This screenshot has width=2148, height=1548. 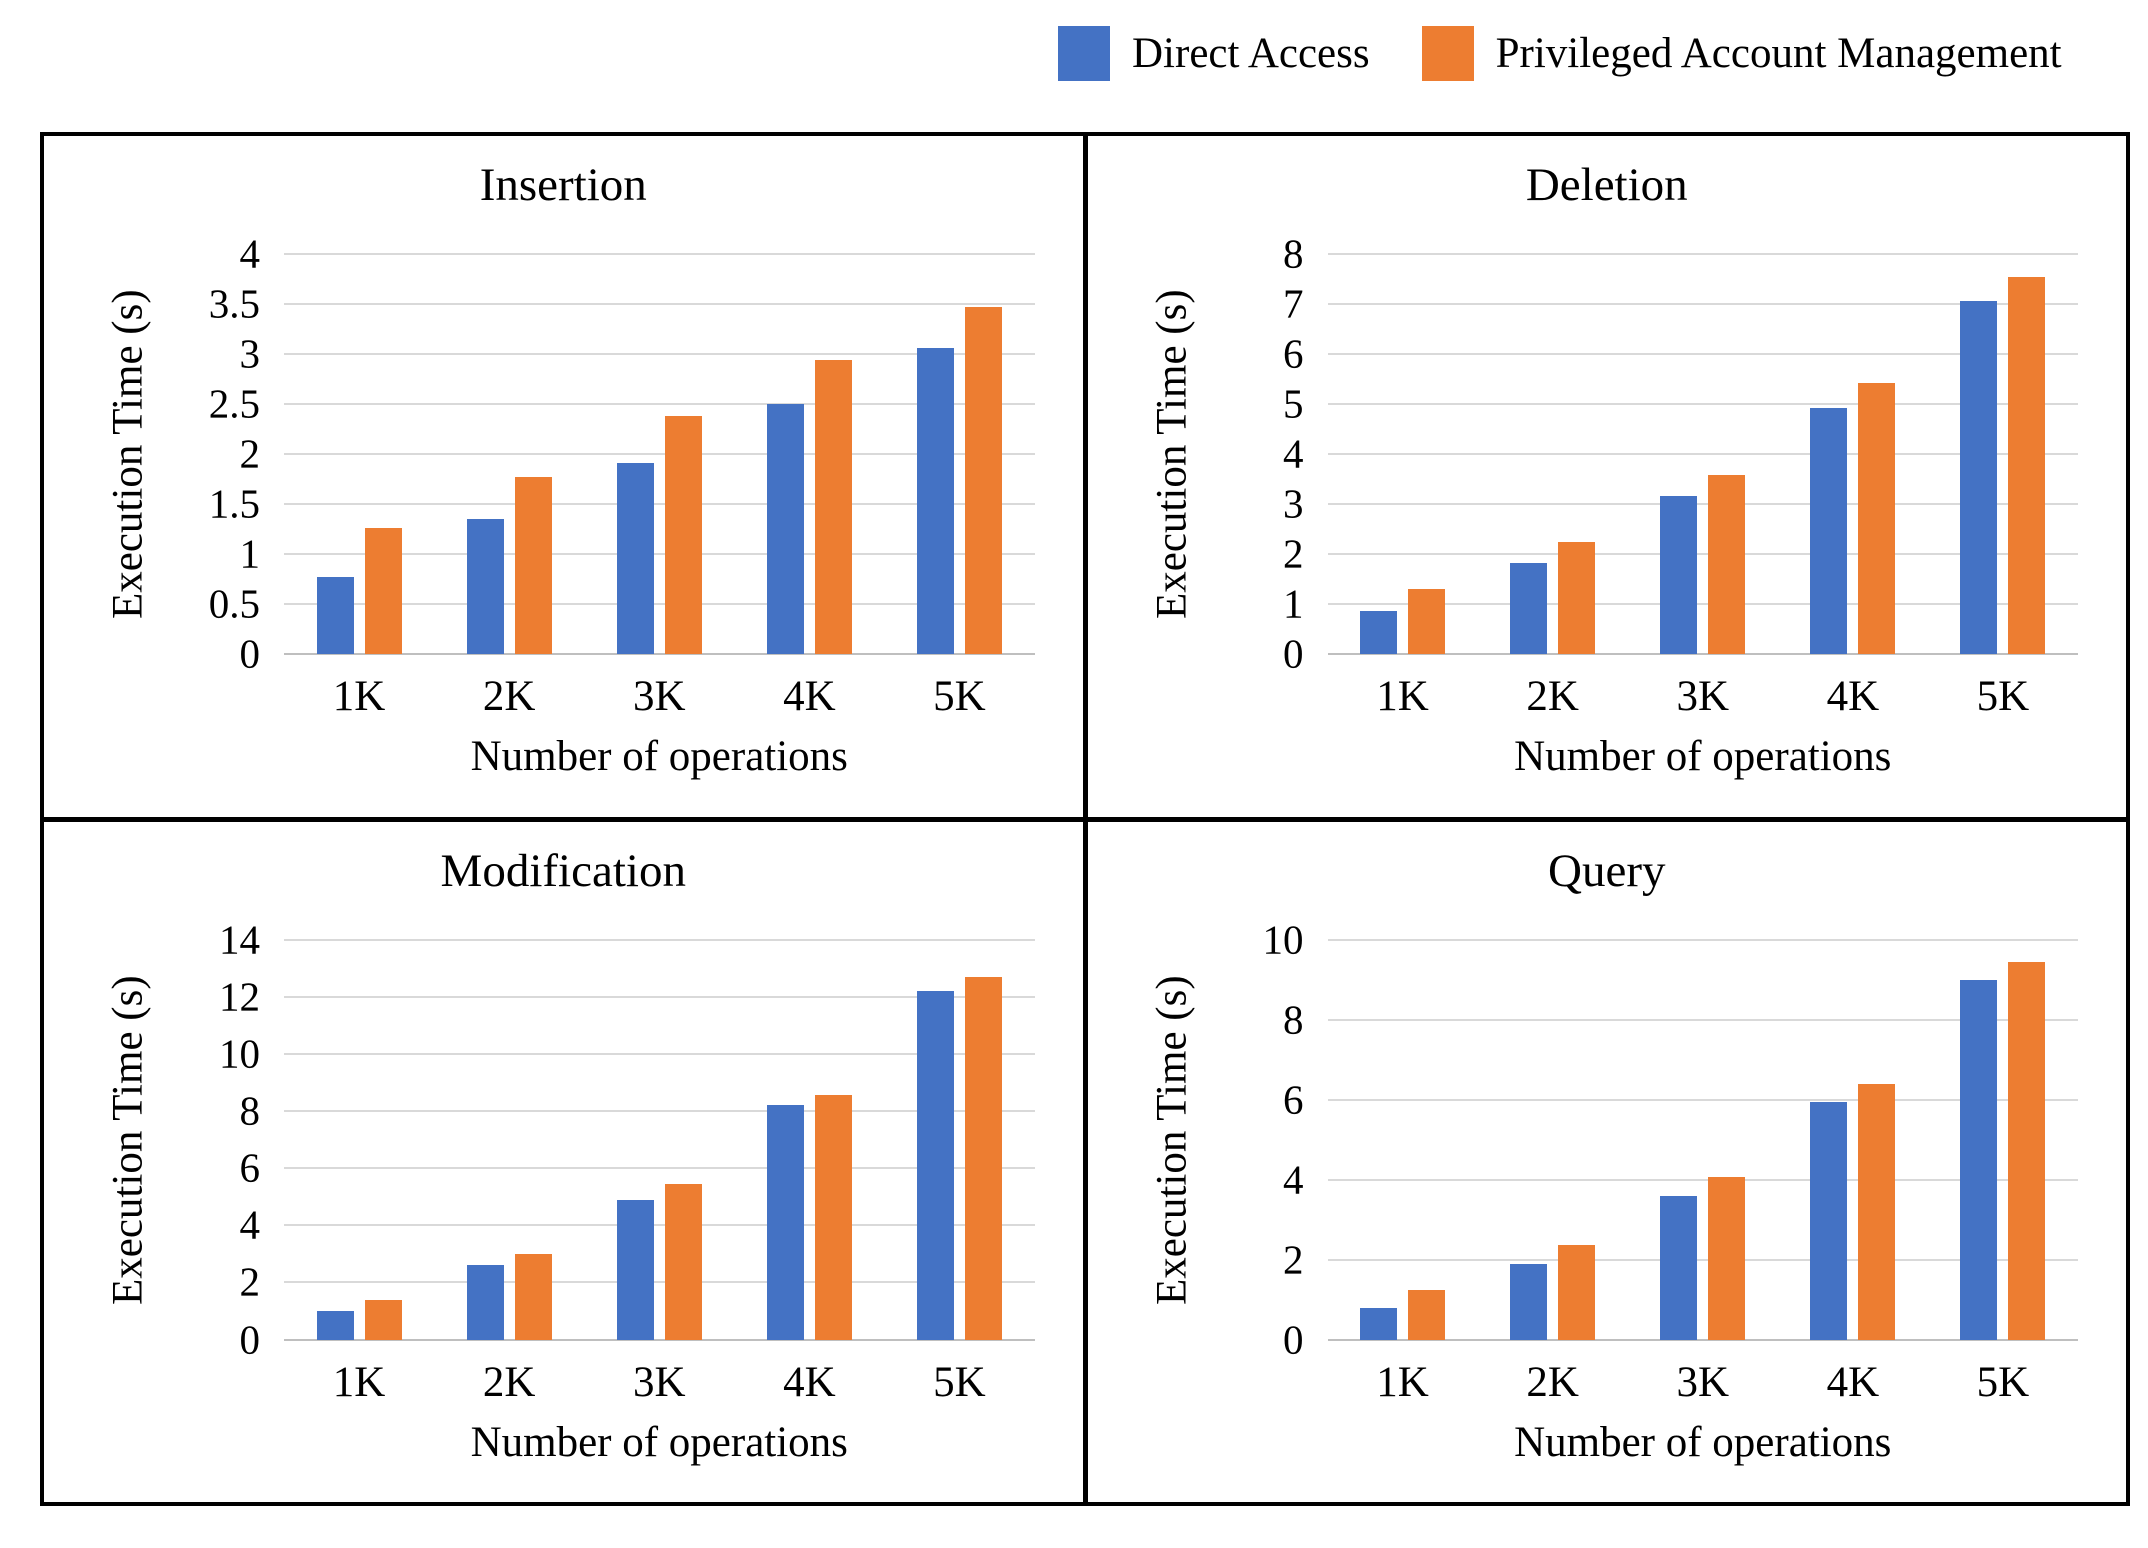 What do you see at coordinates (239, 1053) in the screenshot?
I see `y-tick-label: 10` at bounding box center [239, 1053].